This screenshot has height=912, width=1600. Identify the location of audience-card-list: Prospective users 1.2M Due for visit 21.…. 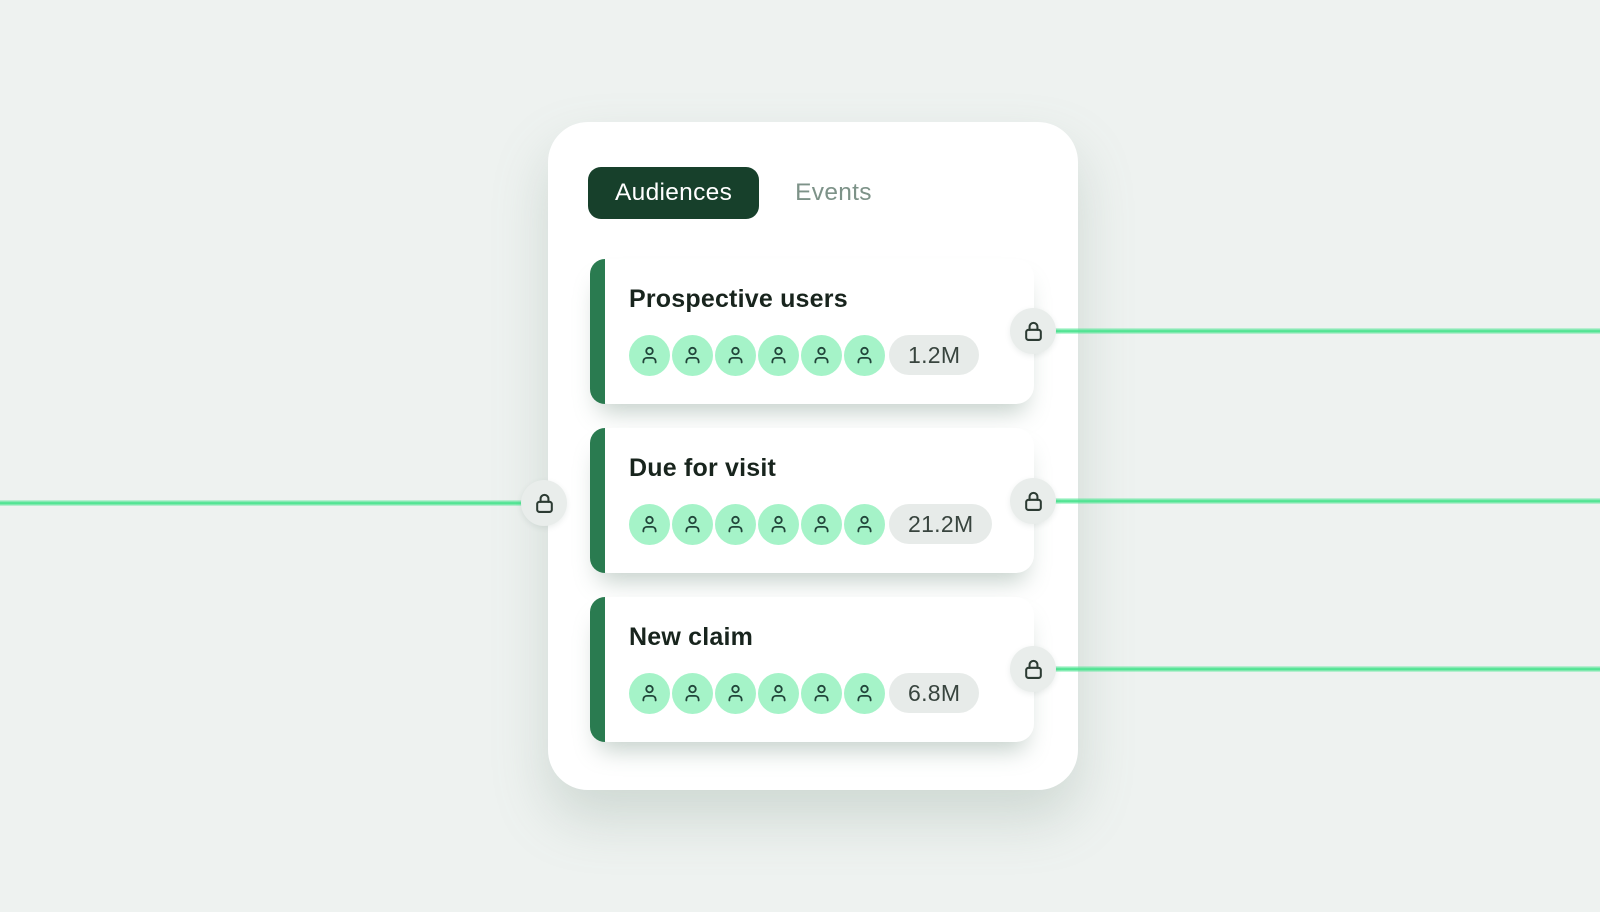
(812, 500).